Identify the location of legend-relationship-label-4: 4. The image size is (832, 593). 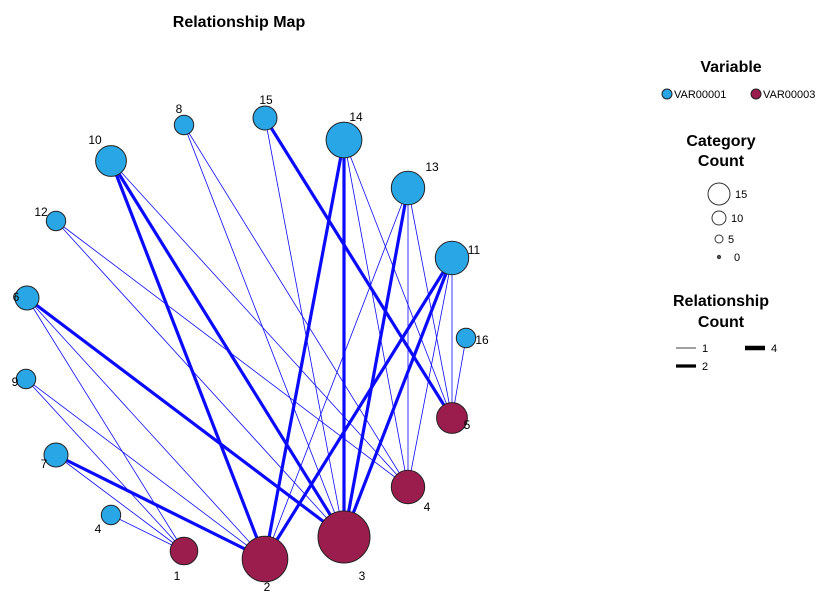
(774, 349).